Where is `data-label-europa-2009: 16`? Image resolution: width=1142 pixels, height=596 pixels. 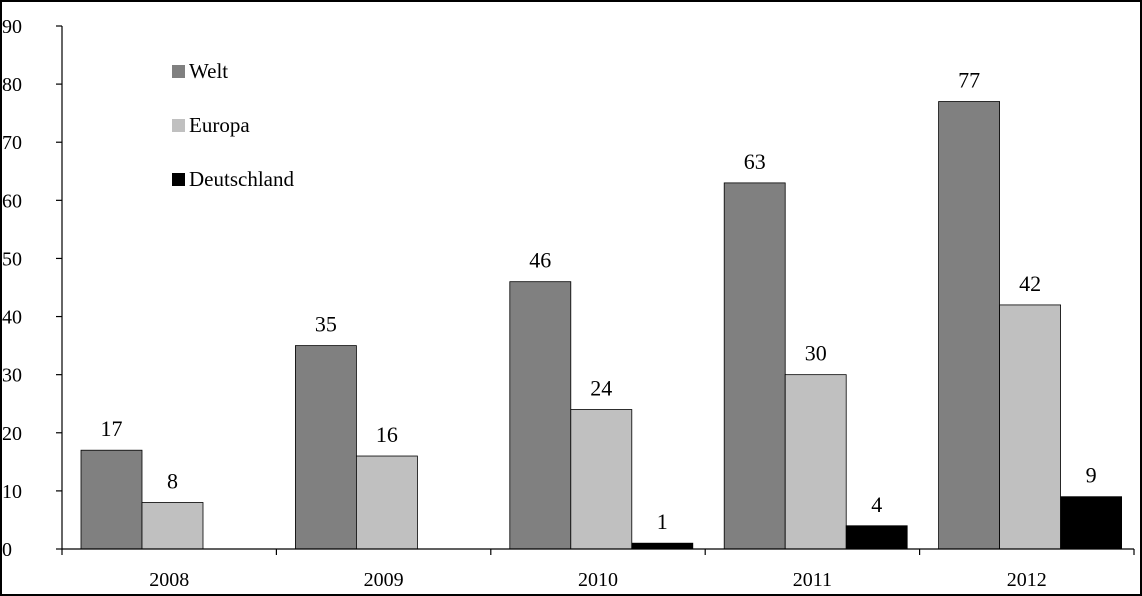
data-label-europa-2009: 16 is located at coordinates (387, 434).